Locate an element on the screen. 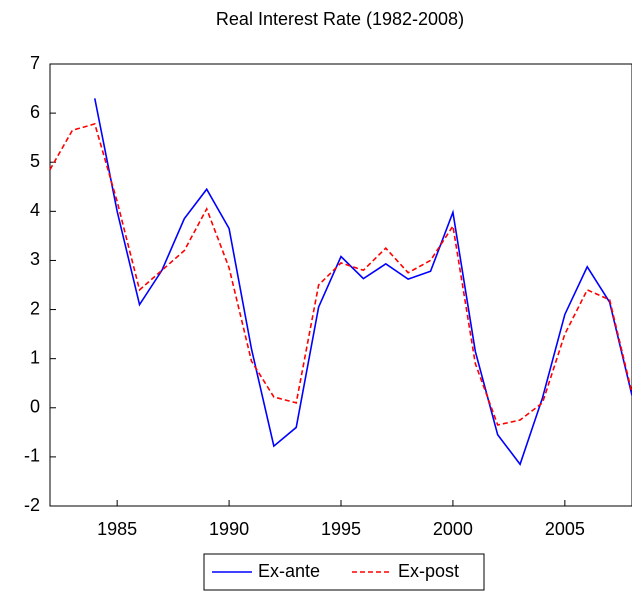 The width and height of the screenshot is (632, 613). legend-label: Ex-post is located at coordinates (428, 571).